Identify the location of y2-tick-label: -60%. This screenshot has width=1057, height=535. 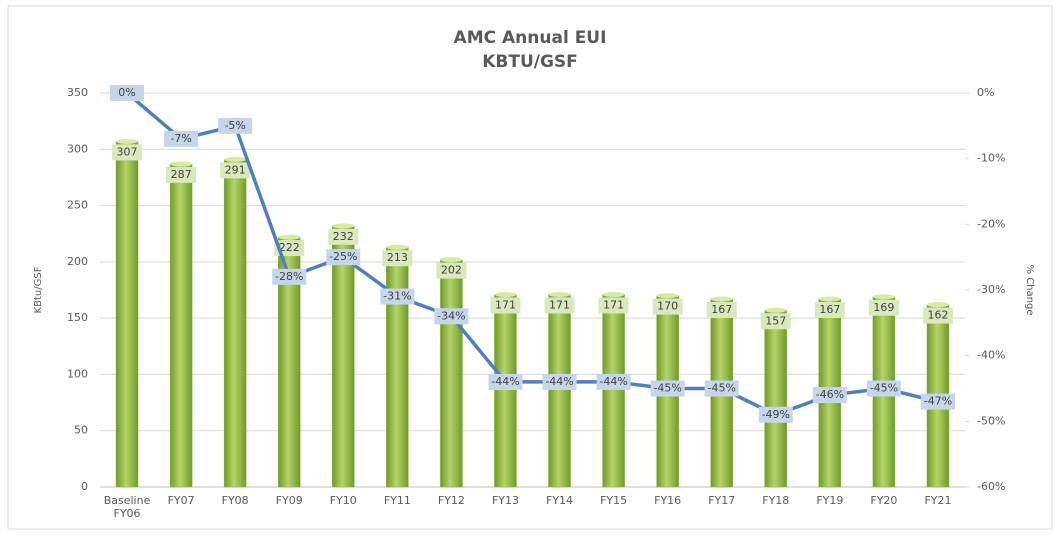
(991, 486).